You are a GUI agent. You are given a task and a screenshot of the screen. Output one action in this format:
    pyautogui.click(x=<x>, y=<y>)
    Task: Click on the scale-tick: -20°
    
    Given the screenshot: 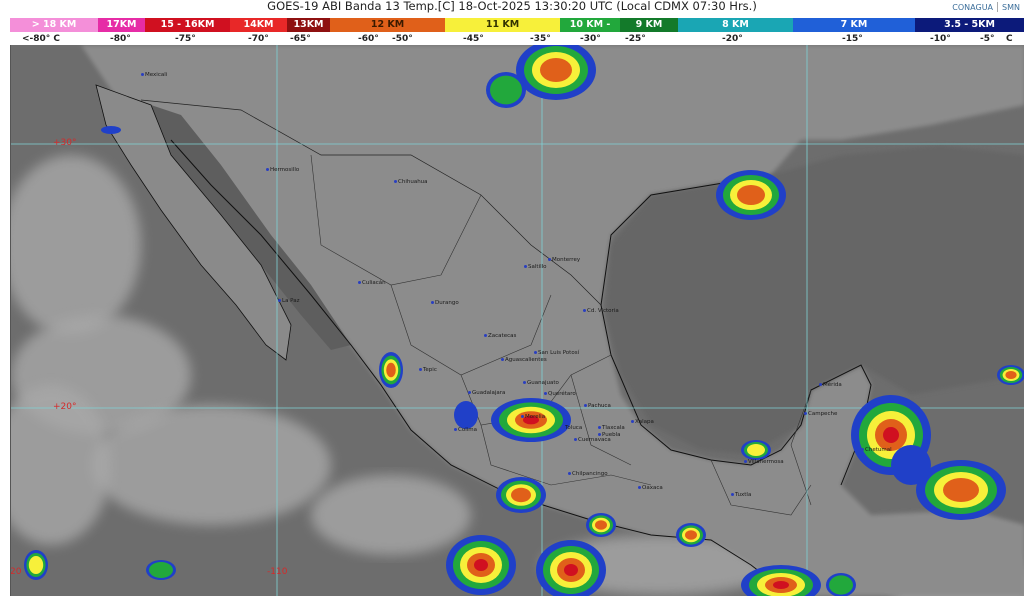 What is the action you would take?
    pyautogui.click(x=732, y=39)
    